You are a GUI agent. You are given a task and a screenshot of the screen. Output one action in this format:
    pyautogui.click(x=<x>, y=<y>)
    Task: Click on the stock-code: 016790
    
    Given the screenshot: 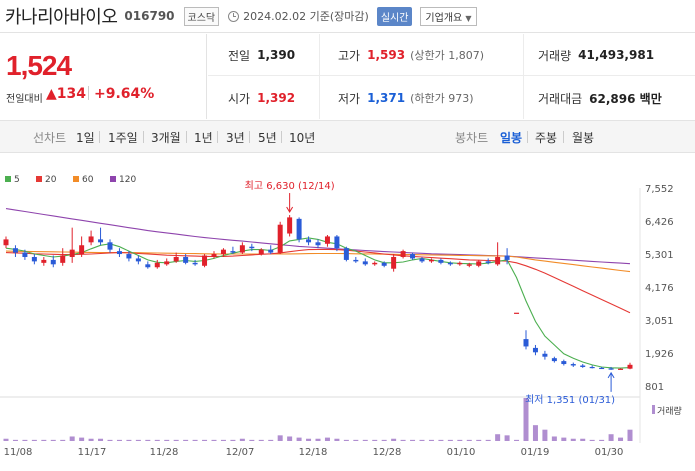 What is the action you would take?
    pyautogui.click(x=149, y=16)
    